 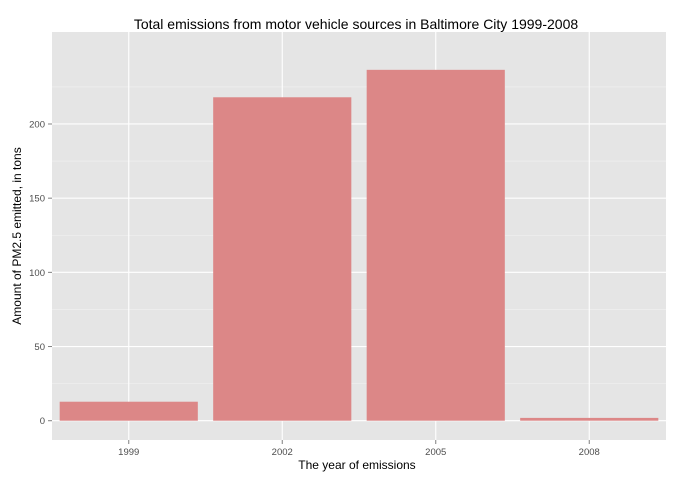 I want to click on x-tick-label: 2005, so click(x=435, y=452).